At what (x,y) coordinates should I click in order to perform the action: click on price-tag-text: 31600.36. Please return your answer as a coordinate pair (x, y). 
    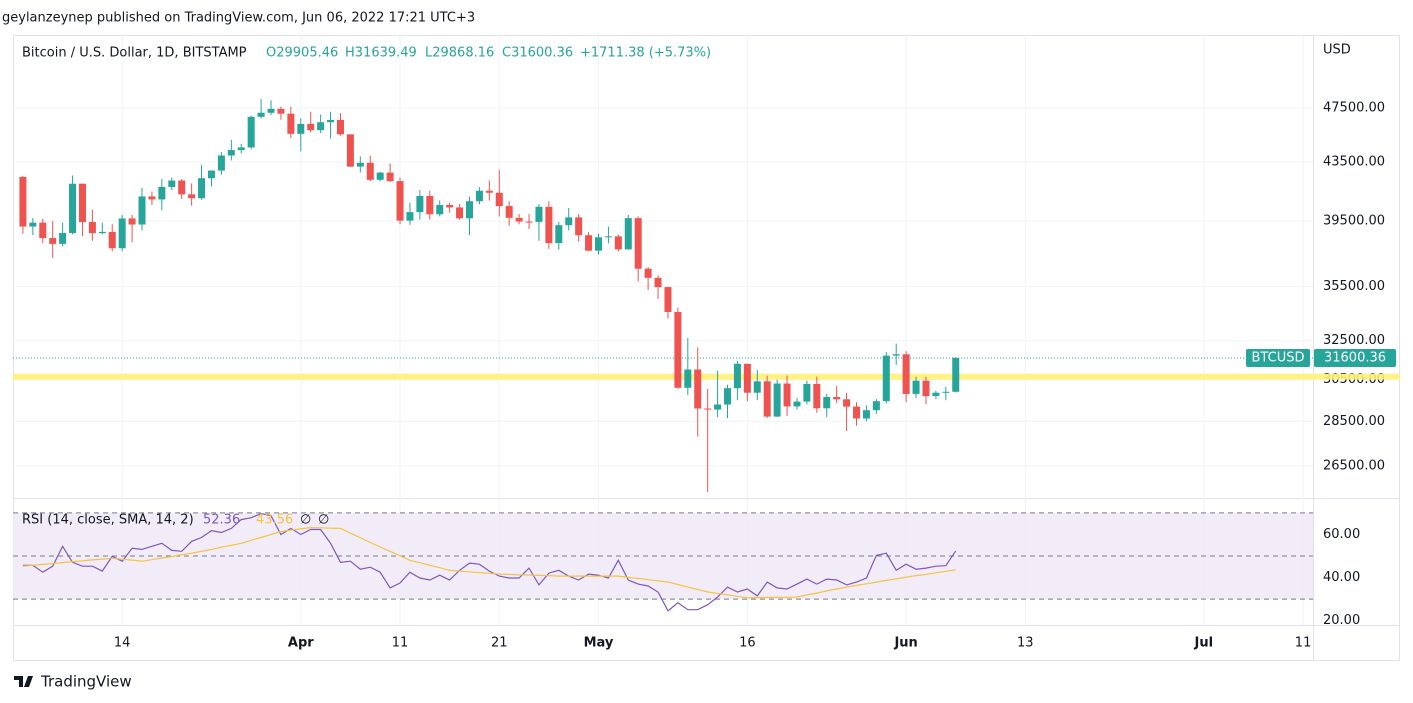
    Looking at the image, I should click on (1355, 357).